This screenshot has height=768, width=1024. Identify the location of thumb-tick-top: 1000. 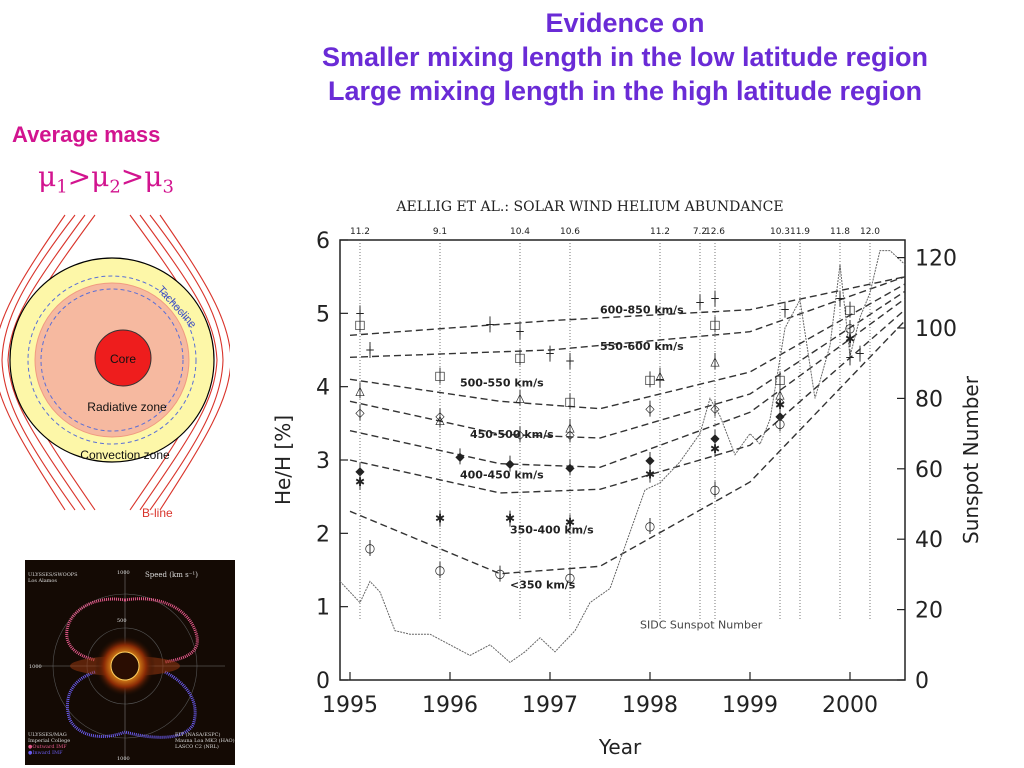
(123, 573).